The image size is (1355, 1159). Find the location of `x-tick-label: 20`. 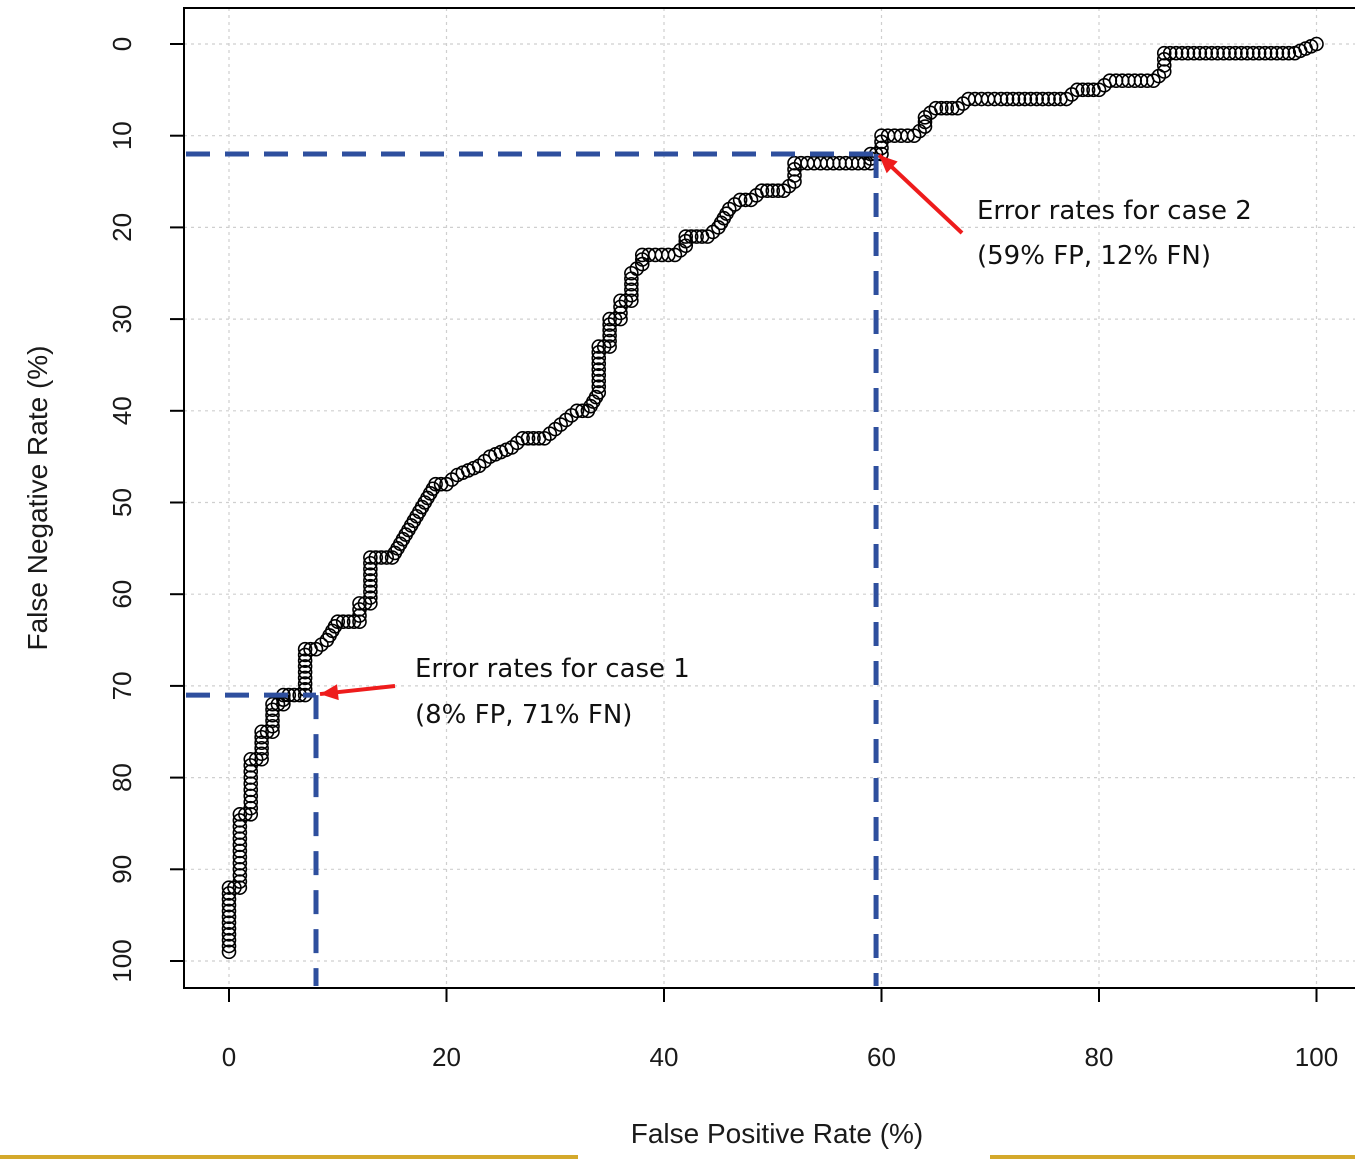

x-tick-label: 20 is located at coordinates (446, 1057).